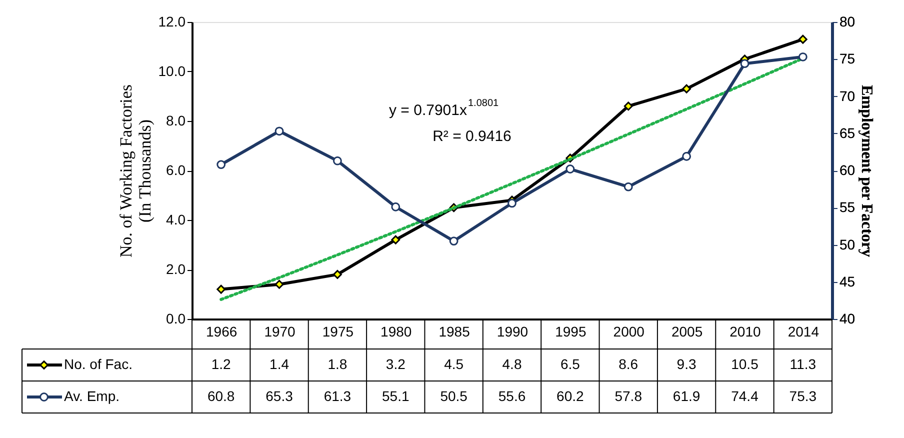 This screenshot has height=438, width=904. Describe the element at coordinates (176, 318) in the screenshot. I see `y-tick-label: 0.0` at that location.